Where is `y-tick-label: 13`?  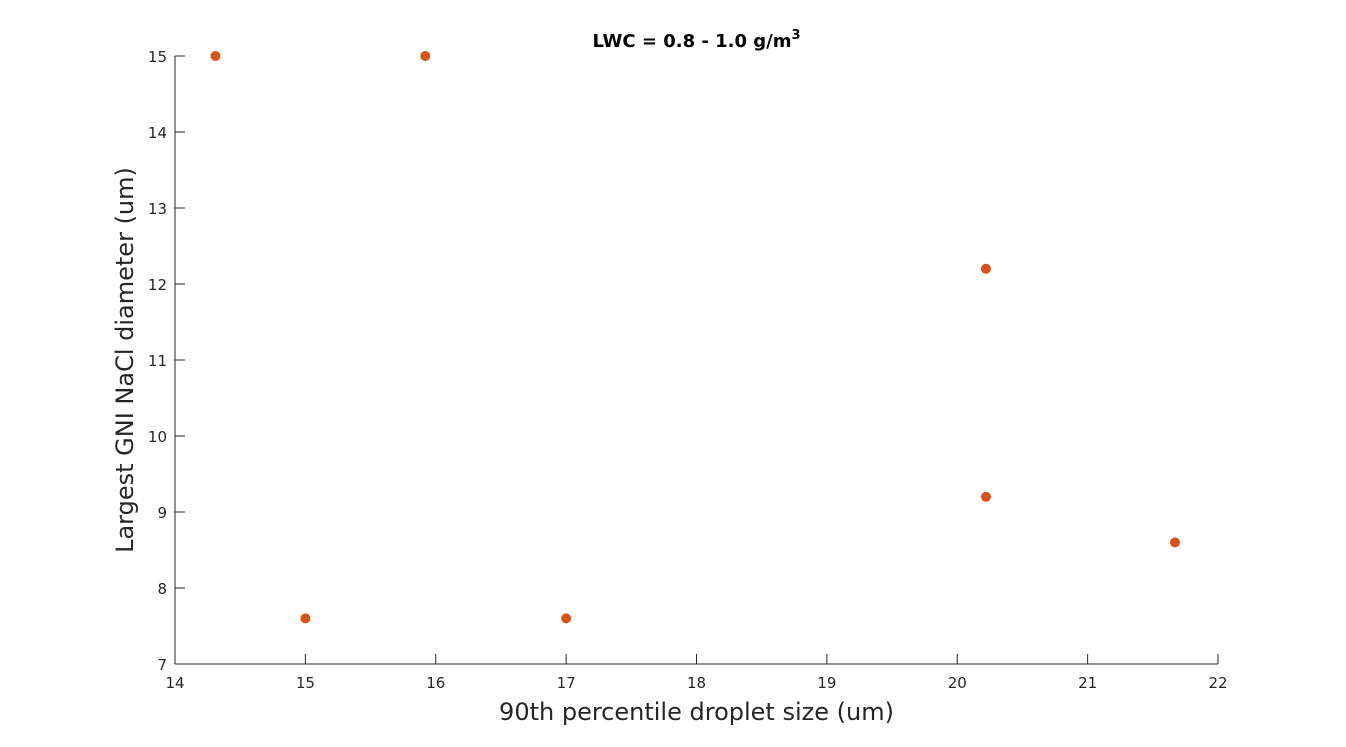 y-tick-label: 13 is located at coordinates (157, 209).